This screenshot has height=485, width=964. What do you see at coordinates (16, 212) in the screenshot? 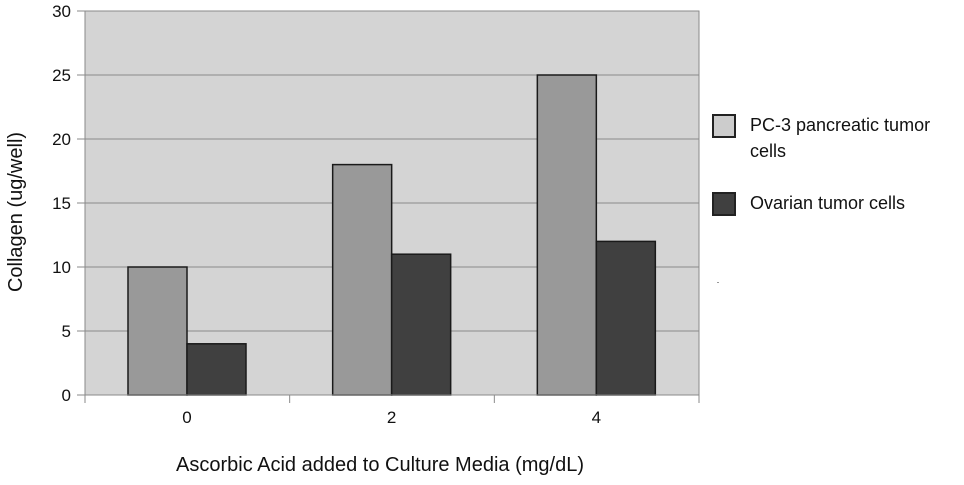
I see `y-axis-label: Collagen (ug/well)` at bounding box center [16, 212].